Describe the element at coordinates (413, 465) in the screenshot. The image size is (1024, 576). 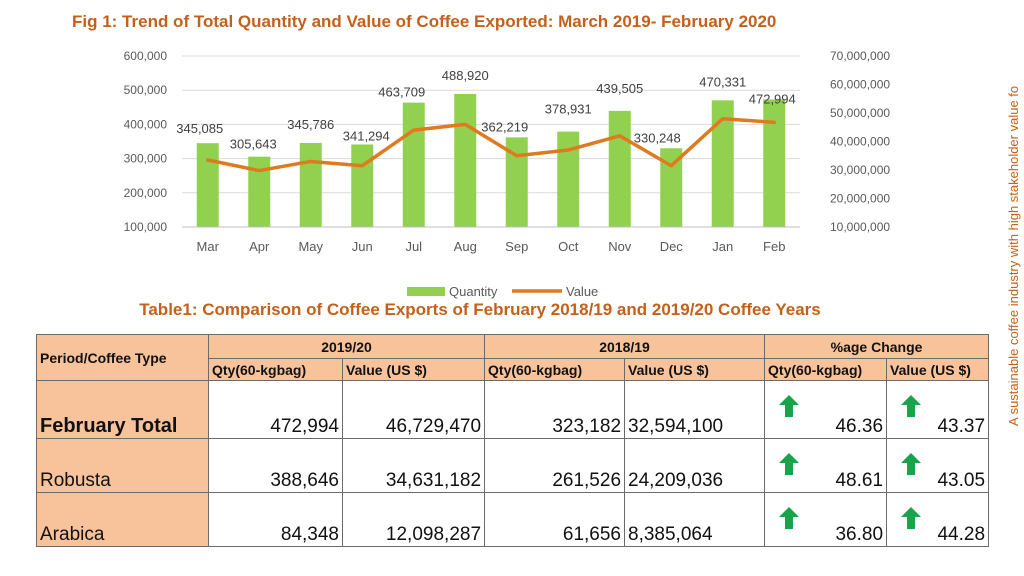
I see `value-2019-cell: 34,631,182` at that location.